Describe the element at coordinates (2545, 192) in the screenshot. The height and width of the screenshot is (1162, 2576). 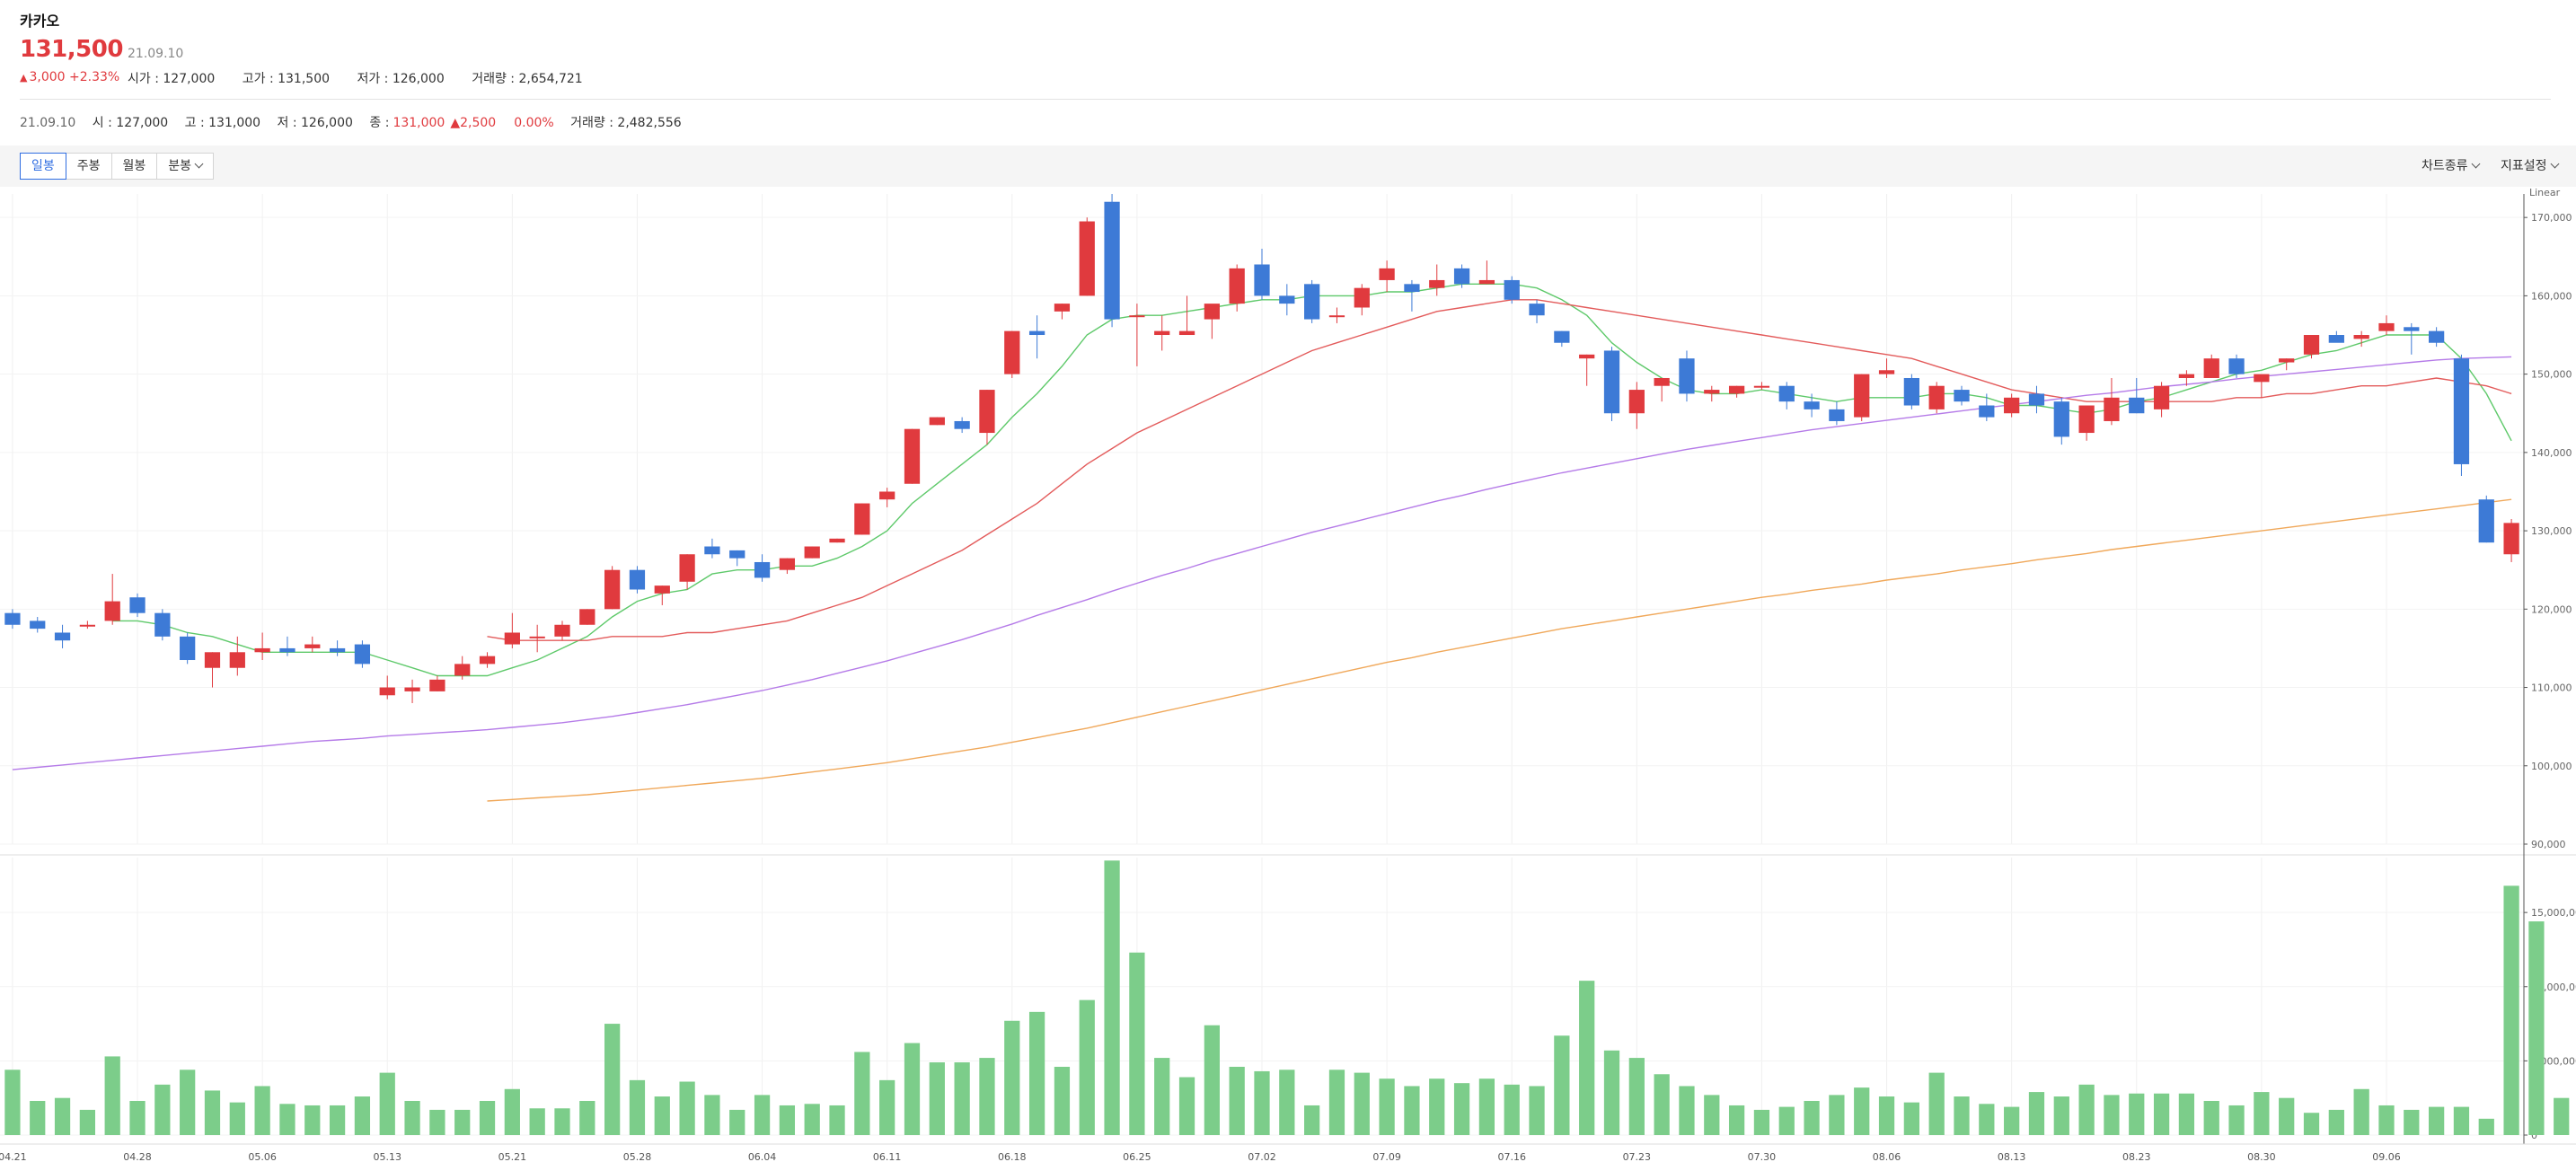
I see `scale-label: Linear` at that location.